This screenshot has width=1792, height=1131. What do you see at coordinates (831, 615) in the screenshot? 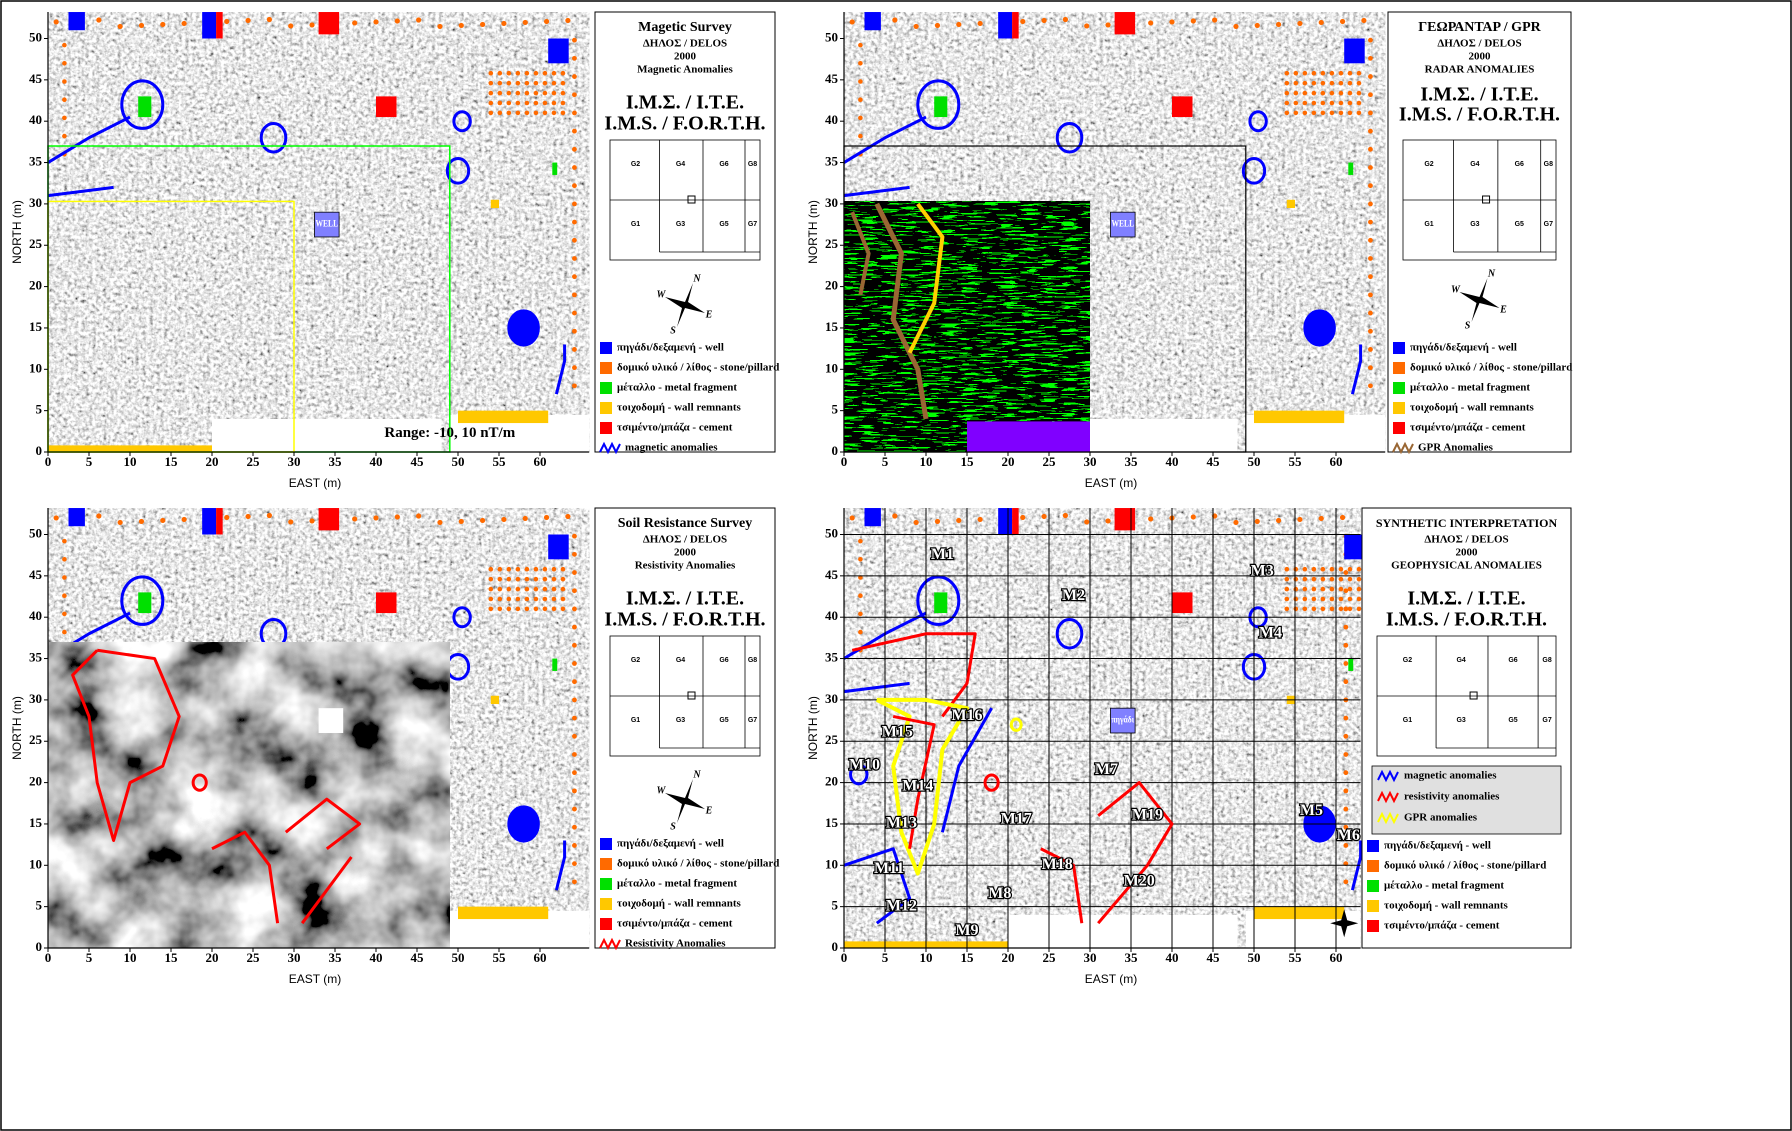
I see `y-tick-label: 40` at bounding box center [831, 615].